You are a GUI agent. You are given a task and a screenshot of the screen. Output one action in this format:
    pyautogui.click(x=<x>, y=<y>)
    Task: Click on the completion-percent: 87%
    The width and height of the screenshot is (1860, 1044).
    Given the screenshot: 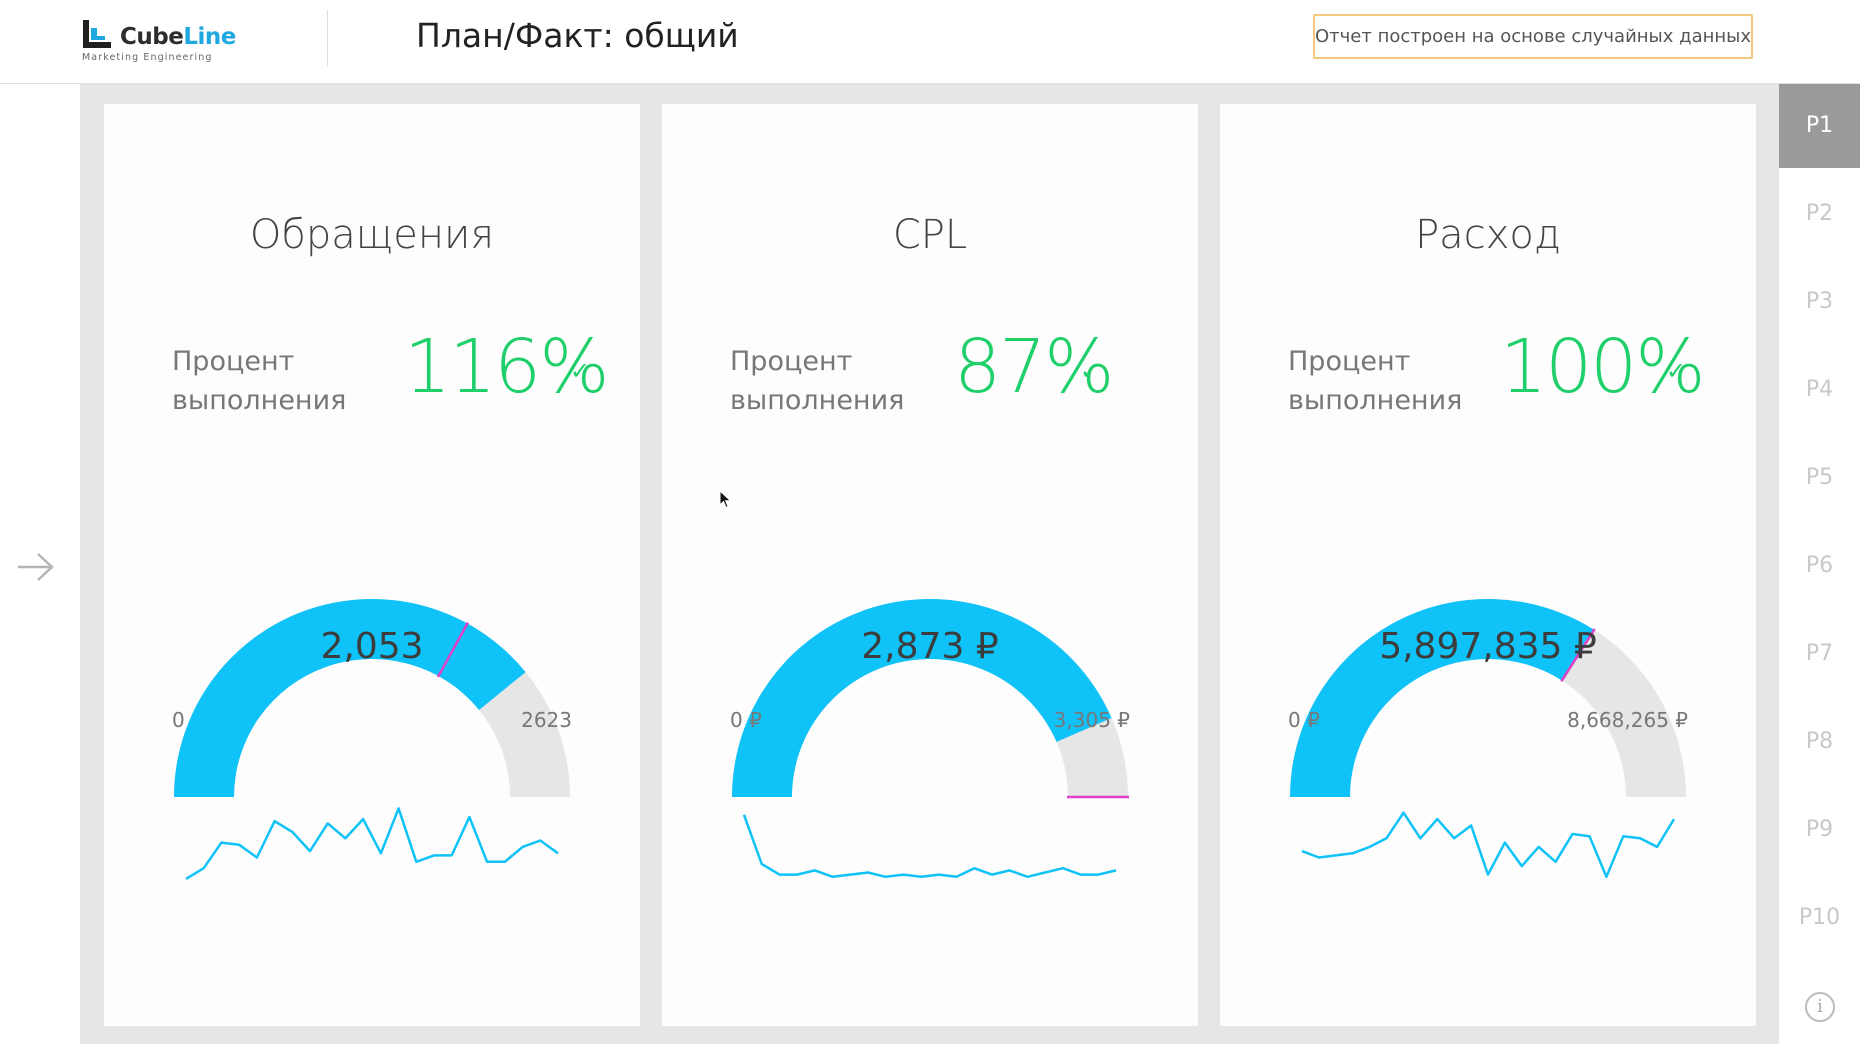 What is the action you would take?
    pyautogui.click(x=1034, y=367)
    